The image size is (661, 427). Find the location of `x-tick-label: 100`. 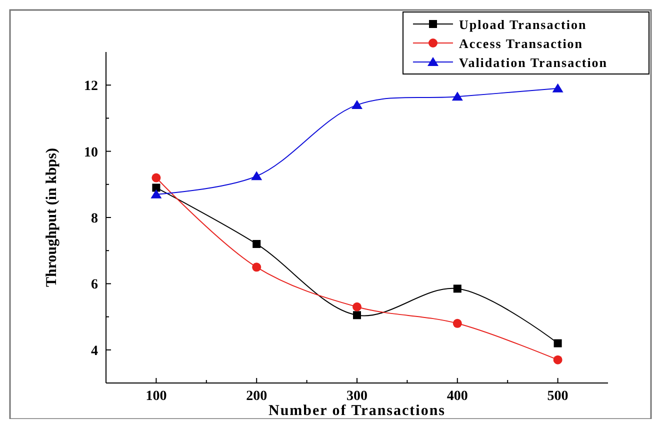

x-tick-label: 100 is located at coordinates (156, 396).